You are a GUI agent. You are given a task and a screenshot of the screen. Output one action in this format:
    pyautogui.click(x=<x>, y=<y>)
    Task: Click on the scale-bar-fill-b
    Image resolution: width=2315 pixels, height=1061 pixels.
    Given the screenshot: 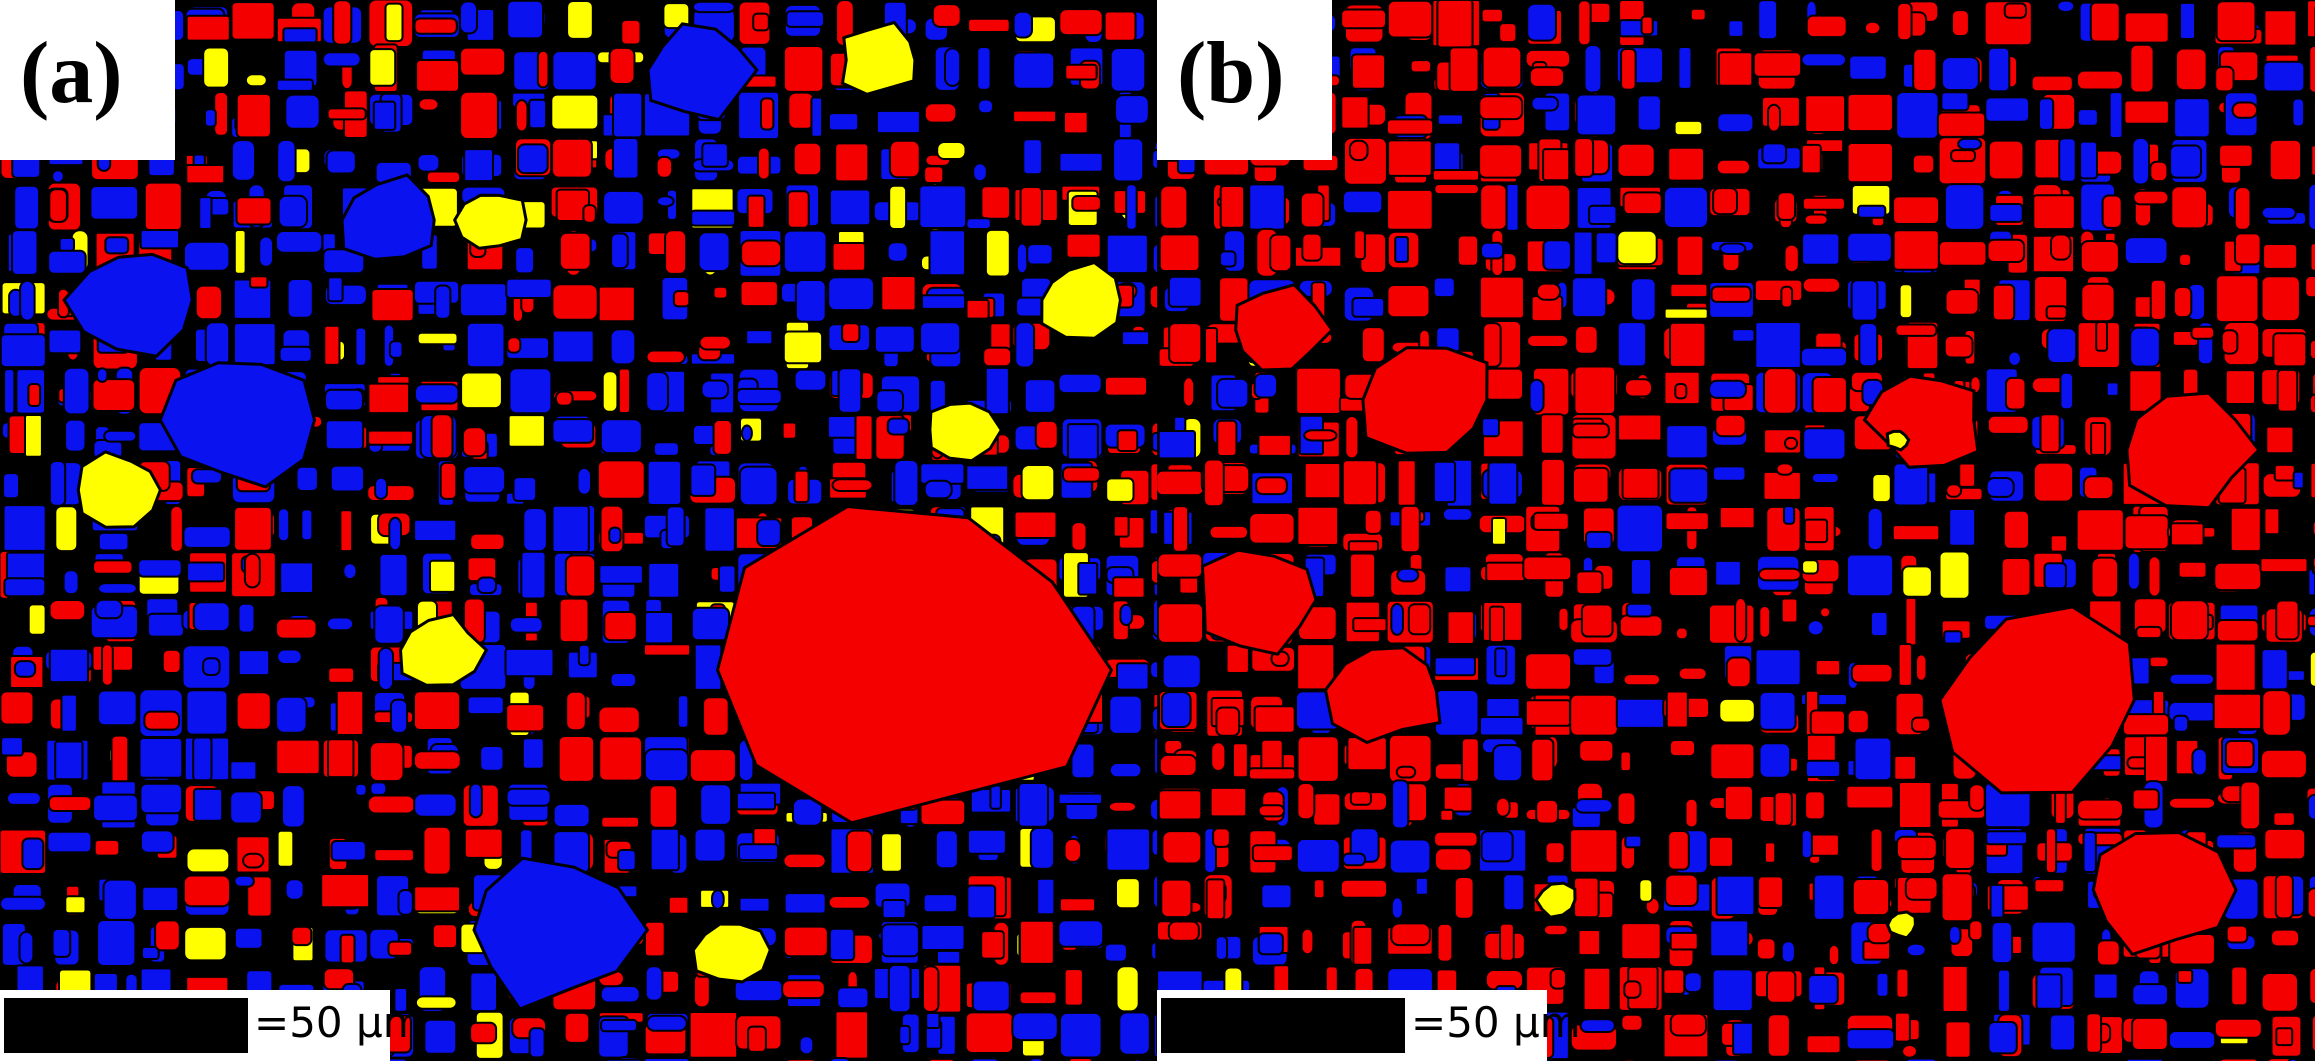 What is the action you would take?
    pyautogui.click(x=1283, y=1025)
    